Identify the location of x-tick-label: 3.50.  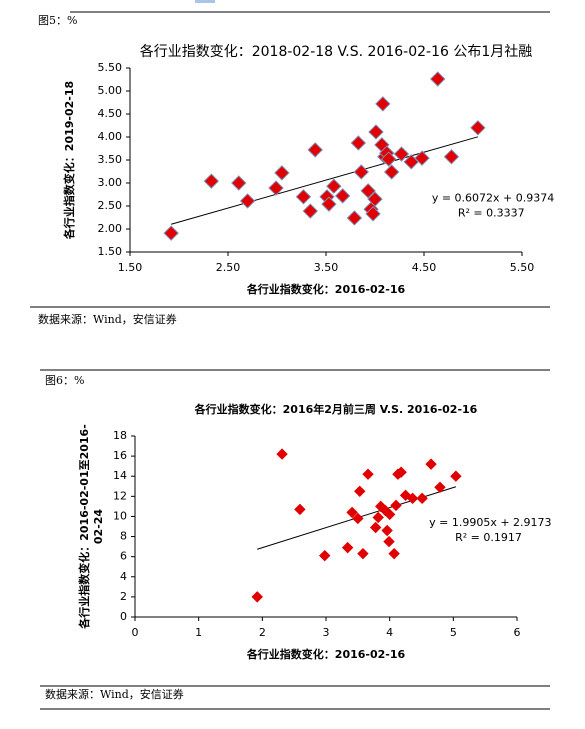
(326, 267).